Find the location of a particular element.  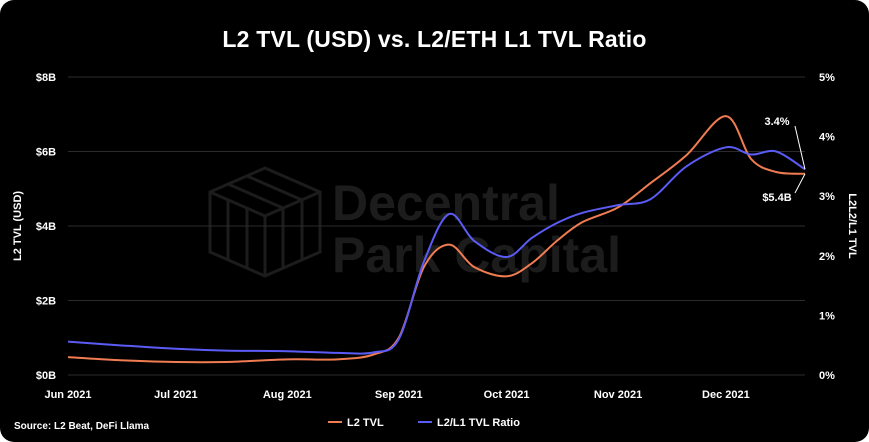

y-right-tick-label: 4% is located at coordinates (827, 138).